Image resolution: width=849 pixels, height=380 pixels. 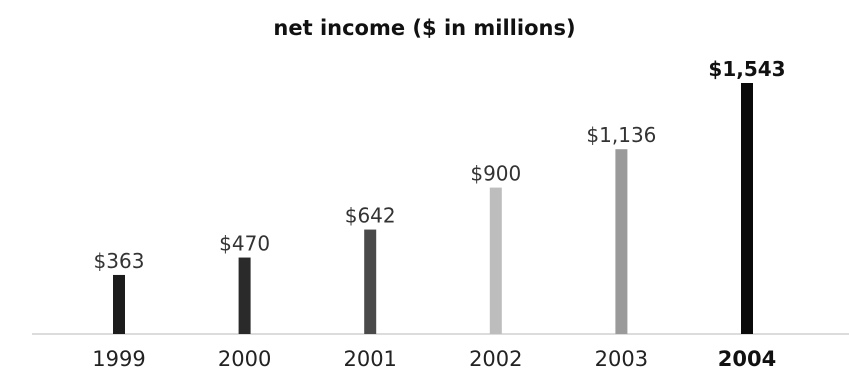 What do you see at coordinates (119, 261) in the screenshot?
I see `value-label-1999: $363` at bounding box center [119, 261].